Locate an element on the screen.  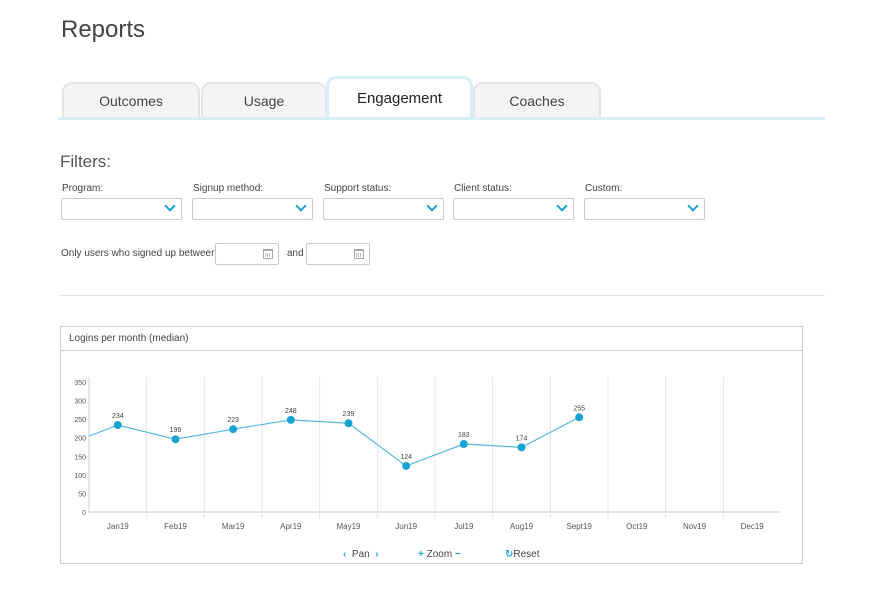
program-filter: Program: is located at coordinates (121, 201).